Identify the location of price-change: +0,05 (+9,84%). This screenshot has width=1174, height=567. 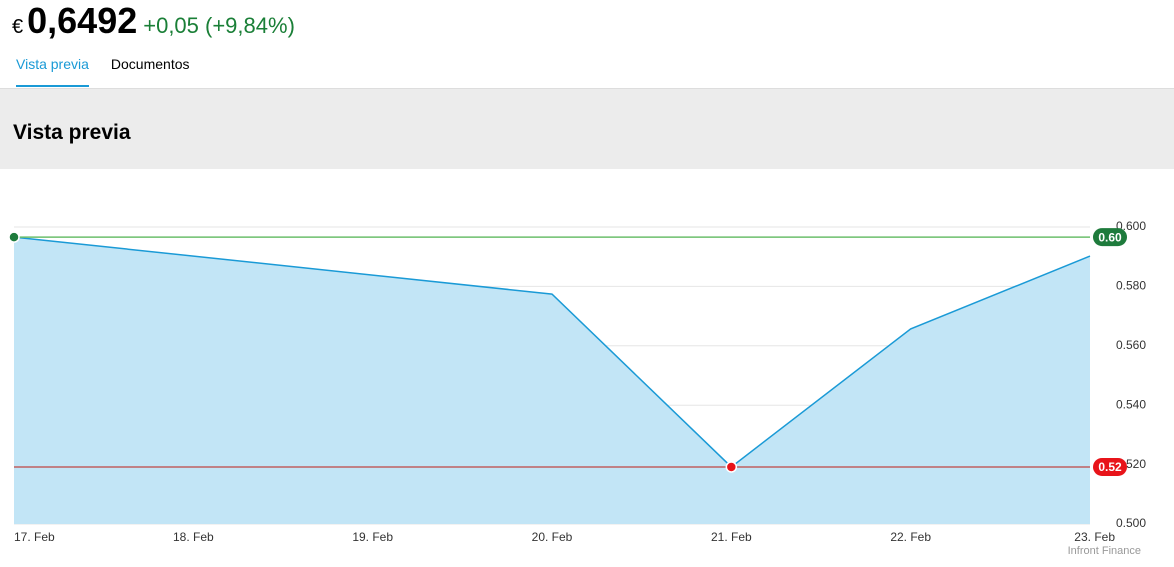
(219, 25).